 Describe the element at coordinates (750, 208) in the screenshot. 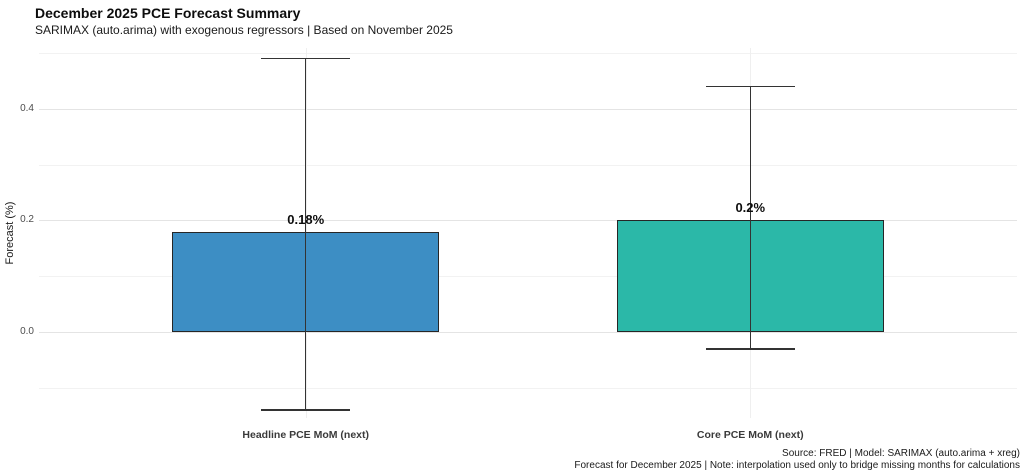

I see `bar-value-label: 0.2%` at that location.